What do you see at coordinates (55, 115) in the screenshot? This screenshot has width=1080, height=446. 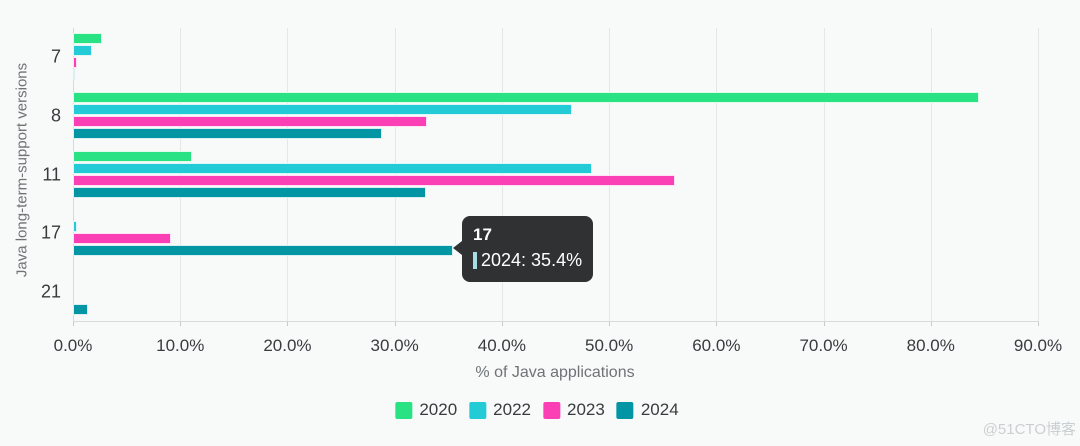 I see `y-category-label-8: 8` at bounding box center [55, 115].